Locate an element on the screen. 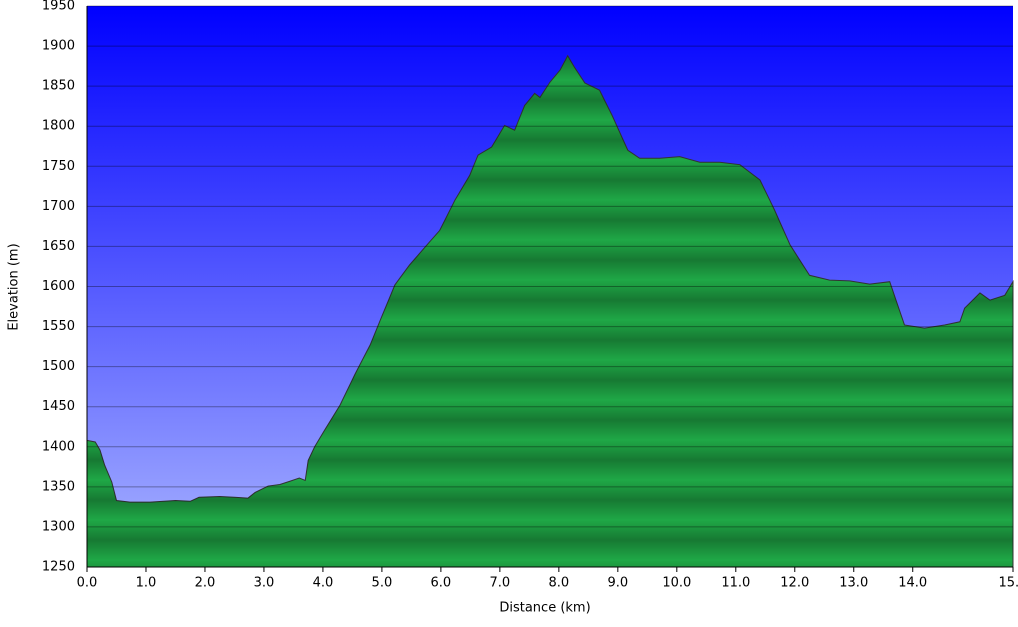 The width and height of the screenshot is (1018, 627). x-tick-label: 11.0 is located at coordinates (735, 583).